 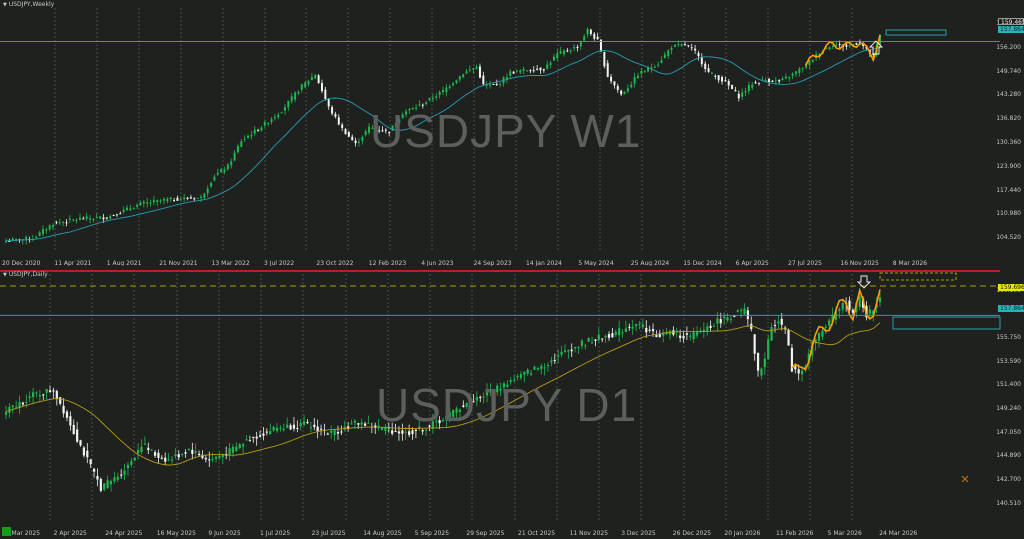 What do you see at coordinates (1011, 308) in the screenshot?
I see `daily-level-price-tag: 157.864` at bounding box center [1011, 308].